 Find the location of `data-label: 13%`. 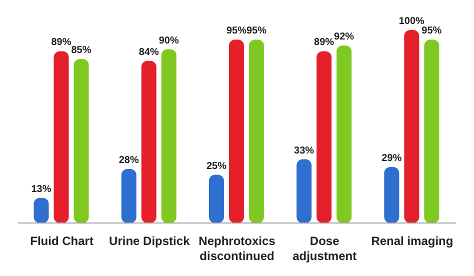

data-label: 13% is located at coordinates (41, 189).